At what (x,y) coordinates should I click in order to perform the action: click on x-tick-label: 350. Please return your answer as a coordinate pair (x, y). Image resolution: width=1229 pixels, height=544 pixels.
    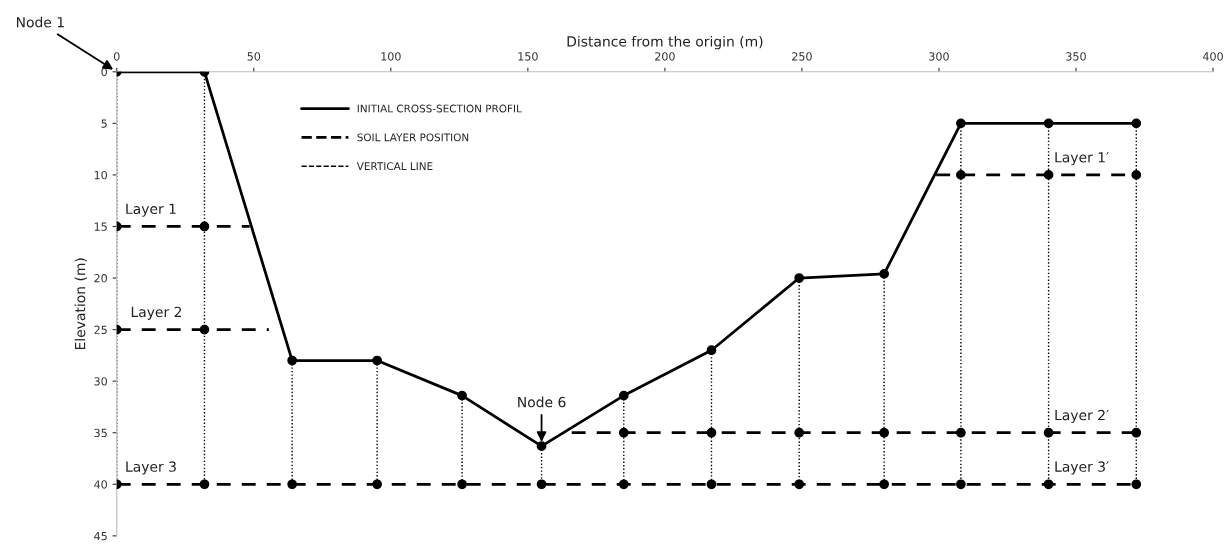
    Looking at the image, I should click on (1076, 56).